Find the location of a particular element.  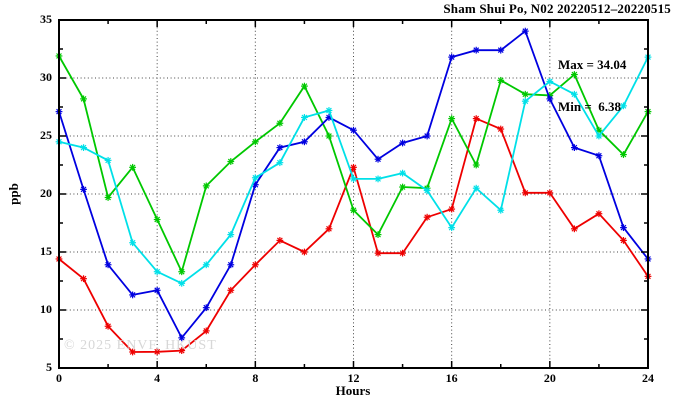

watermark: © 2025 ENVF, HKUST is located at coordinates (140, 345).